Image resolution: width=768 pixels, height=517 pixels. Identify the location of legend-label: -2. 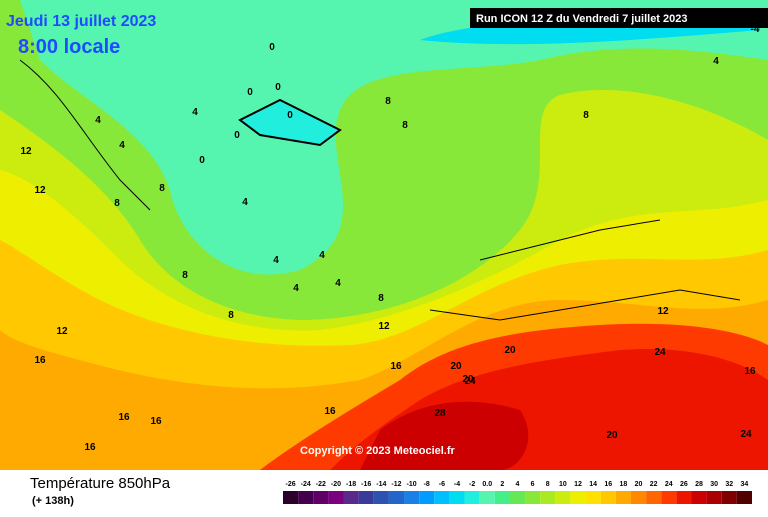
(472, 484).